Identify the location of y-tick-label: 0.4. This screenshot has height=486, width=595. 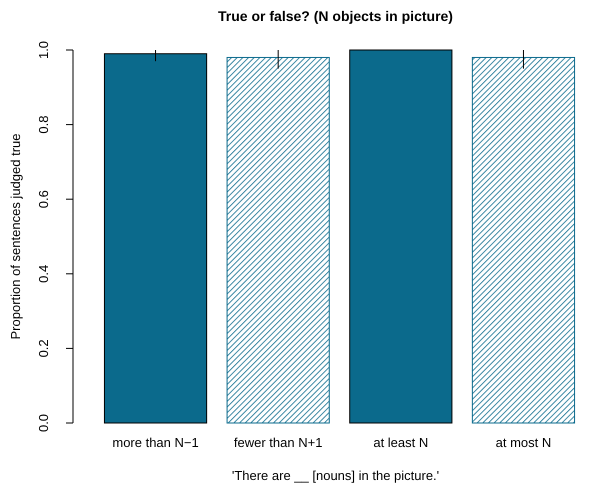
(43, 273).